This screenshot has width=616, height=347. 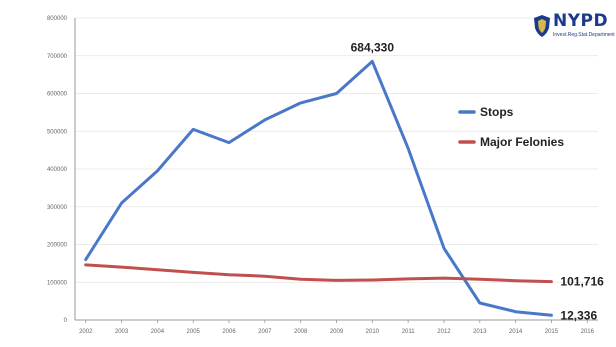 What do you see at coordinates (444, 332) in the screenshot?
I see `x-tick-label: 2012` at bounding box center [444, 332].